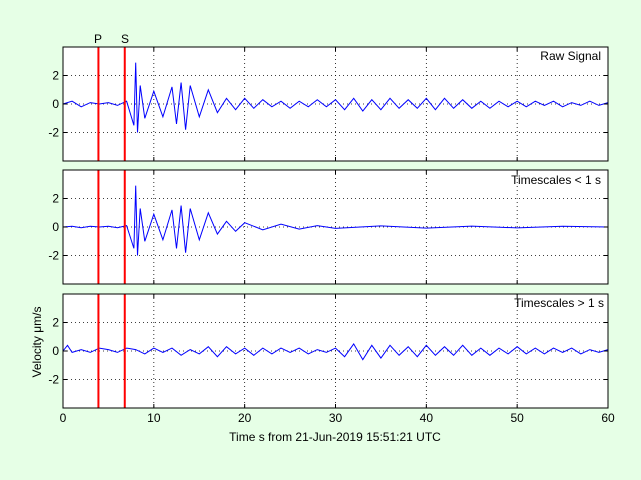  Describe the element at coordinates (427, 418) in the screenshot. I see `x-tick-label: 40` at that location.